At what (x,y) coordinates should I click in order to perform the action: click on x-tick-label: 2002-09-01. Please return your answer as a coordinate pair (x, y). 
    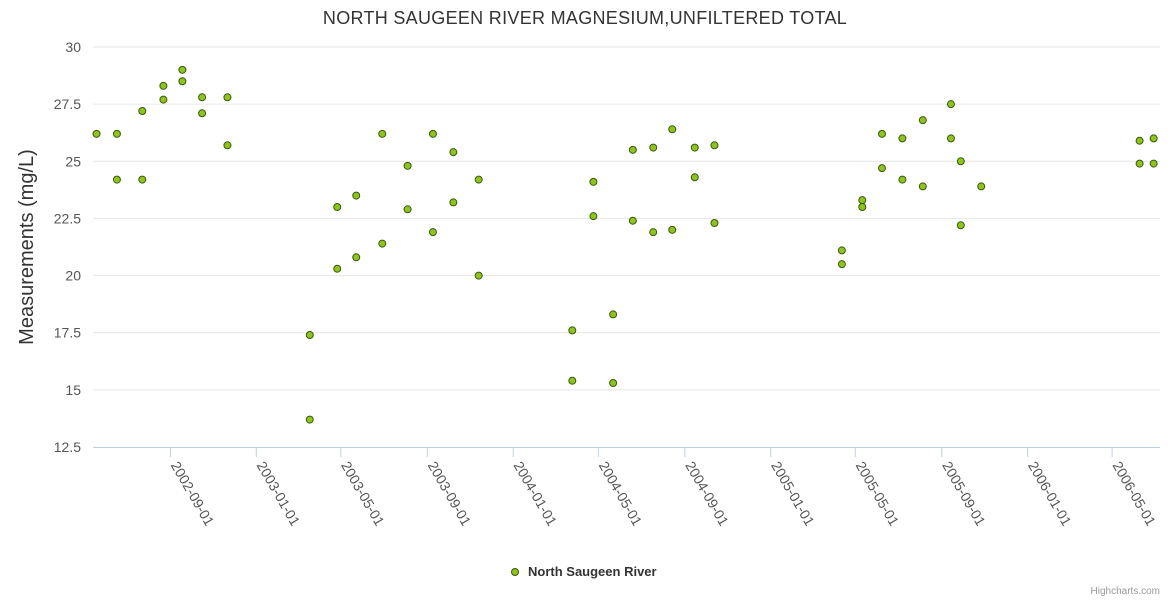
    Looking at the image, I should click on (193, 494).